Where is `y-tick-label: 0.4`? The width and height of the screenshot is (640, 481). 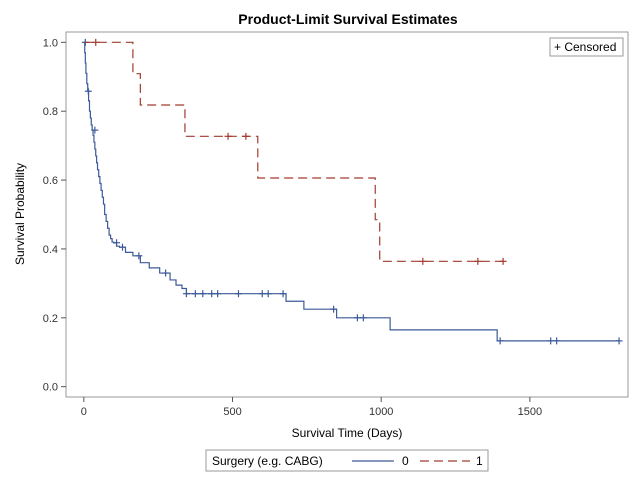
y-tick-label: 0.4 is located at coordinates (50, 250).